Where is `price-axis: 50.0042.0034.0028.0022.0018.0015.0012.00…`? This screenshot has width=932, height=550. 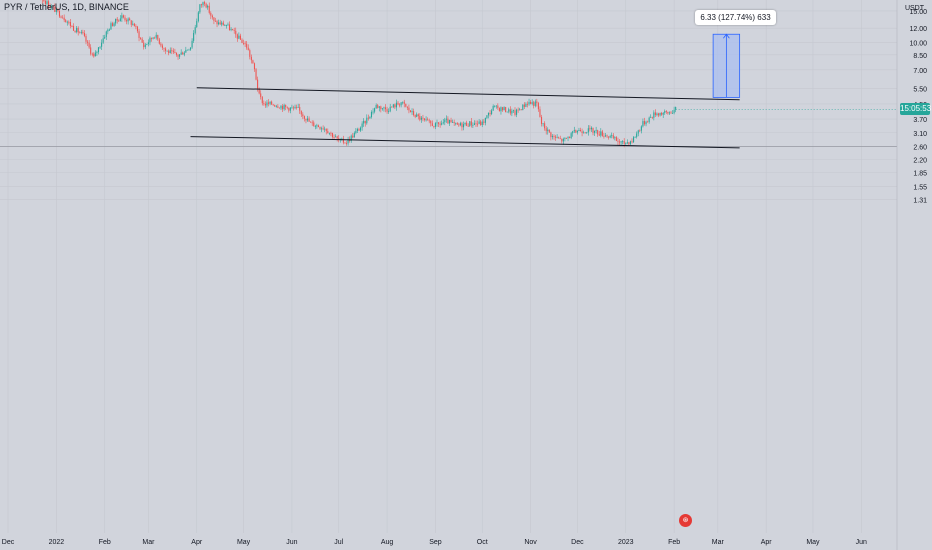 price-axis: 50.0042.0034.0028.0022.0018.0015.0012.00… is located at coordinates (911, 275).